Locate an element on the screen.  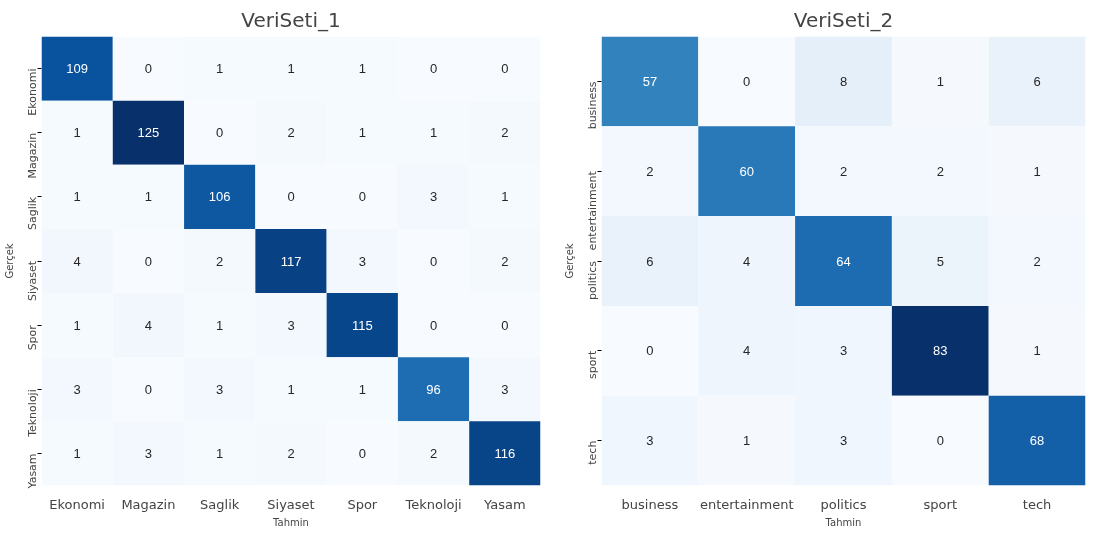
y-tick-label: business is located at coordinates (592, 105).